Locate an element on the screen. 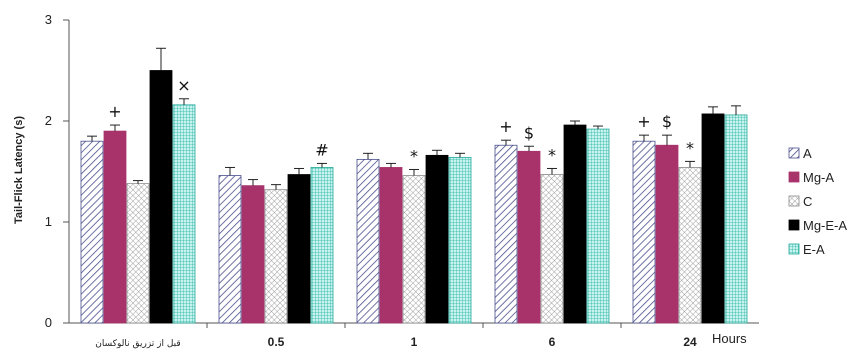  y-tick-label: 1 is located at coordinates (48, 221).